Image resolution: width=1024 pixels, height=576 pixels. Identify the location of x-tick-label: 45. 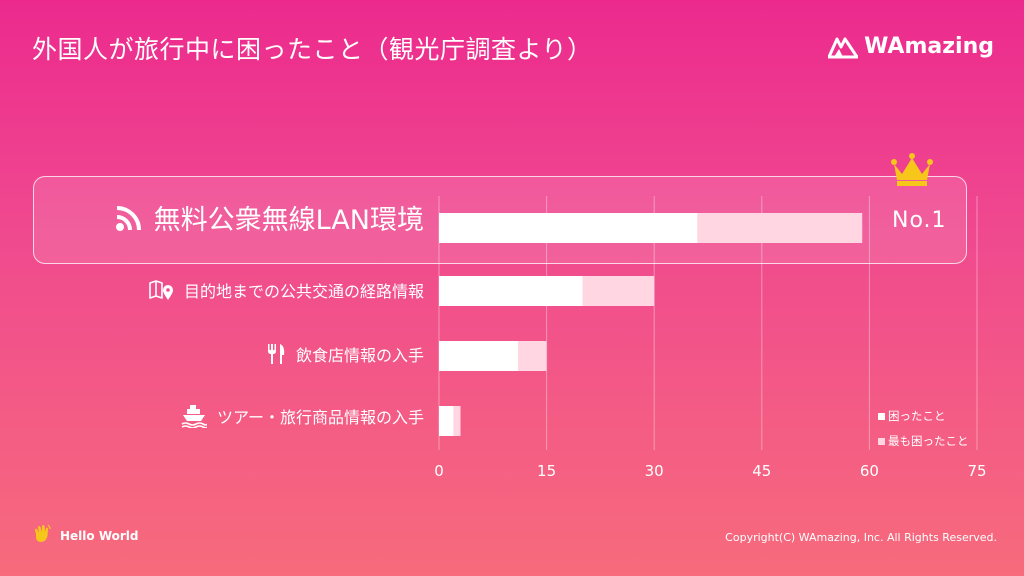
(761, 471).